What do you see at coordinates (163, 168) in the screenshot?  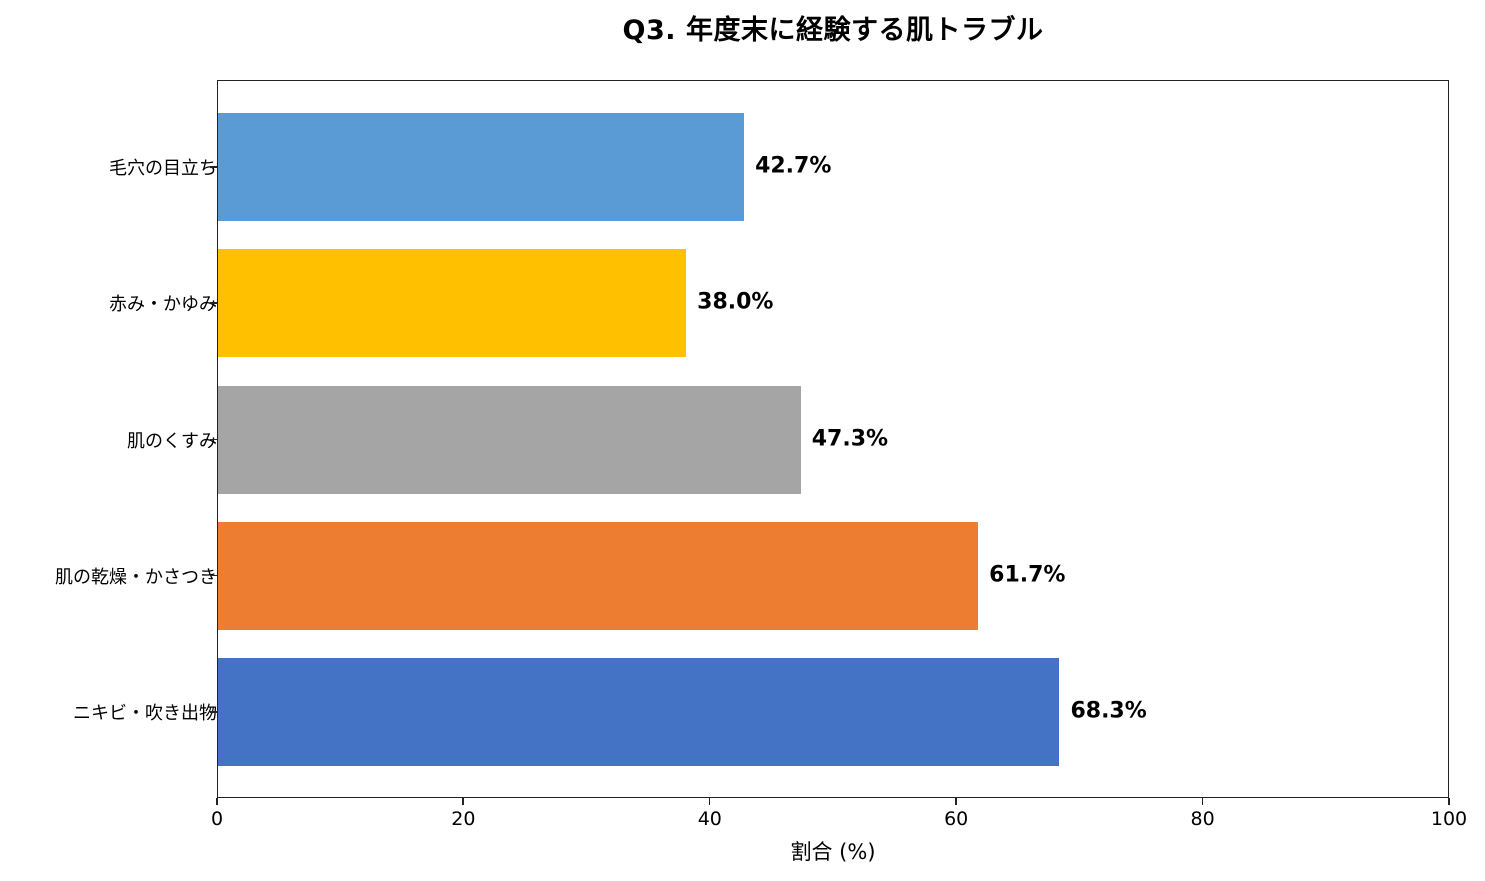 I see `y-tick-label: 毛穴の目立ち` at bounding box center [163, 168].